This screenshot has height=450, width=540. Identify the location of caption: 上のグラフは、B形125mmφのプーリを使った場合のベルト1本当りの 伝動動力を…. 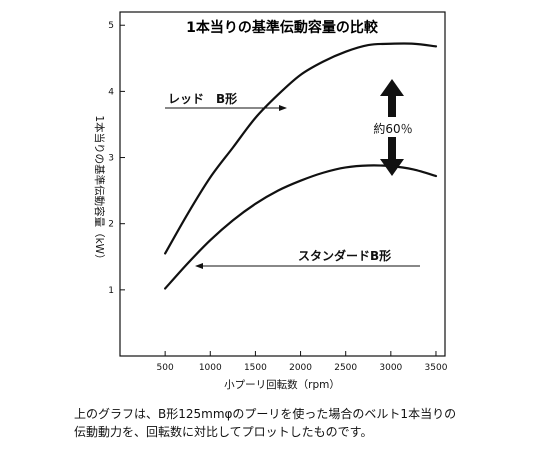
(304, 423).